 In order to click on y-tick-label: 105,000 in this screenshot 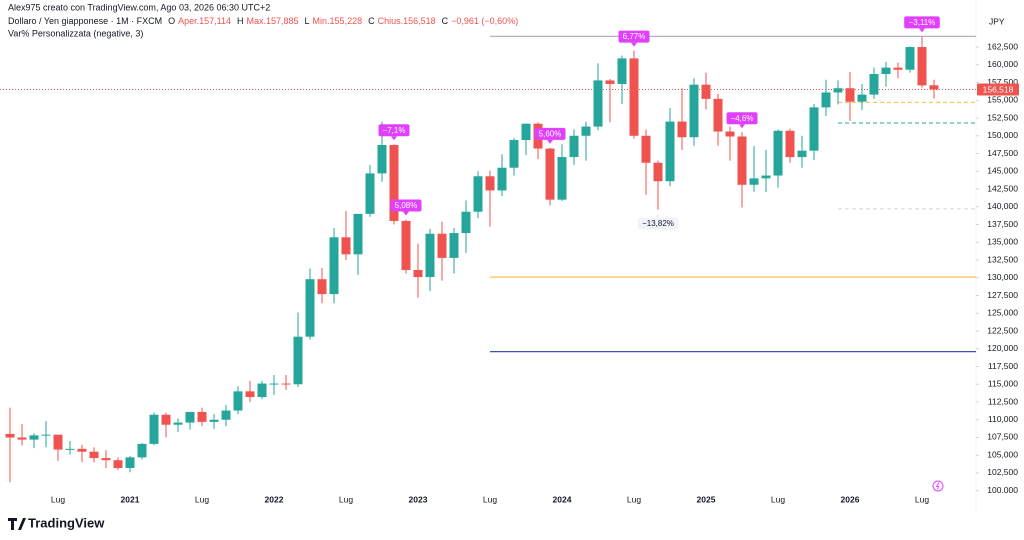, I will do `click(1002, 454)`.